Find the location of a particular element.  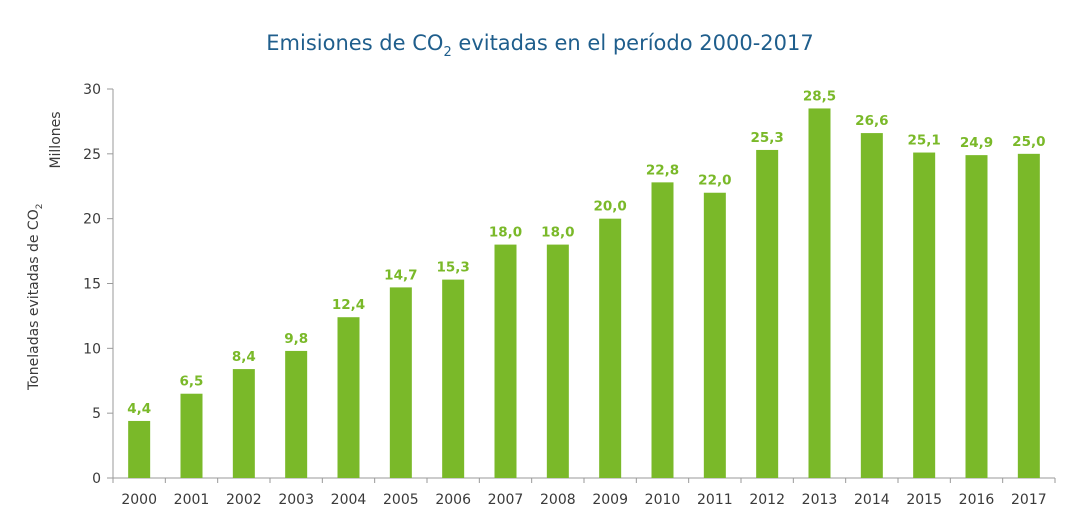

y-tick-label: 0 is located at coordinates (96, 479).